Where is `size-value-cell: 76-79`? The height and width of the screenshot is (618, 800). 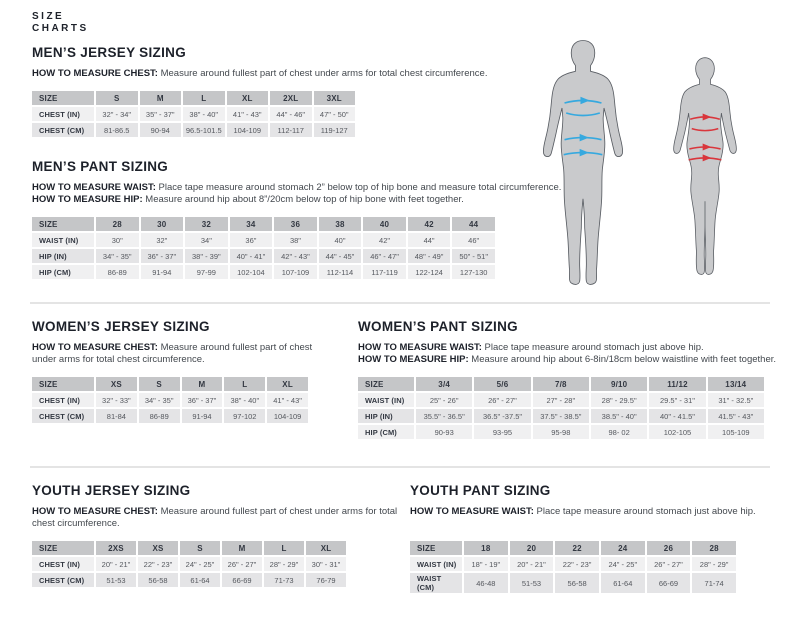 size-value-cell: 76-79 is located at coordinates (326, 580).